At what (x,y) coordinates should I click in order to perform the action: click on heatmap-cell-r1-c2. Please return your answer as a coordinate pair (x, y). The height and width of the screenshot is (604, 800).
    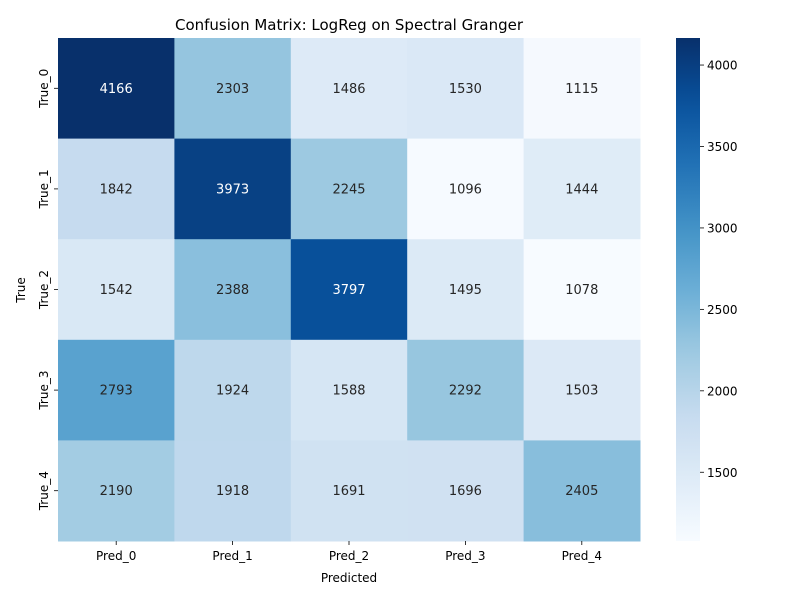
    Looking at the image, I should click on (349, 189).